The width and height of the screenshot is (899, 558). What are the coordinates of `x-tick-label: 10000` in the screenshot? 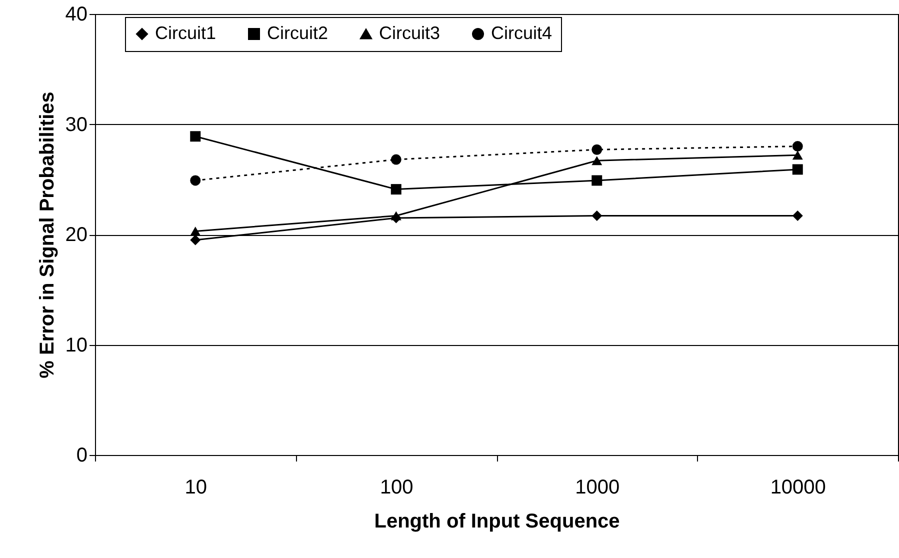 It's located at (798, 487).